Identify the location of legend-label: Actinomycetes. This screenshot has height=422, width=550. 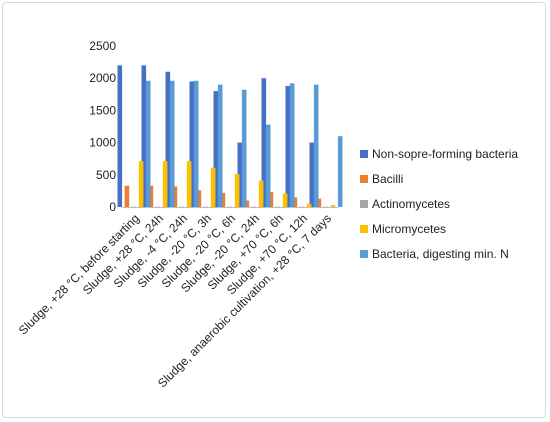
(411, 204).